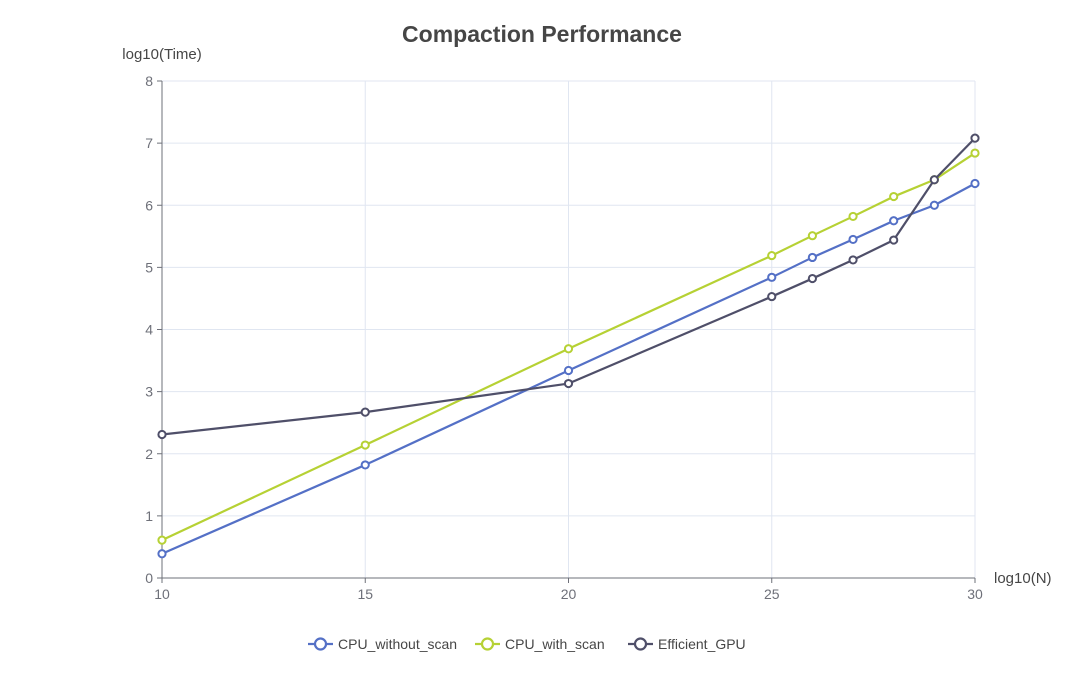  Describe the element at coordinates (149, 392) in the screenshot. I see `y-tick-label: 3` at that location.